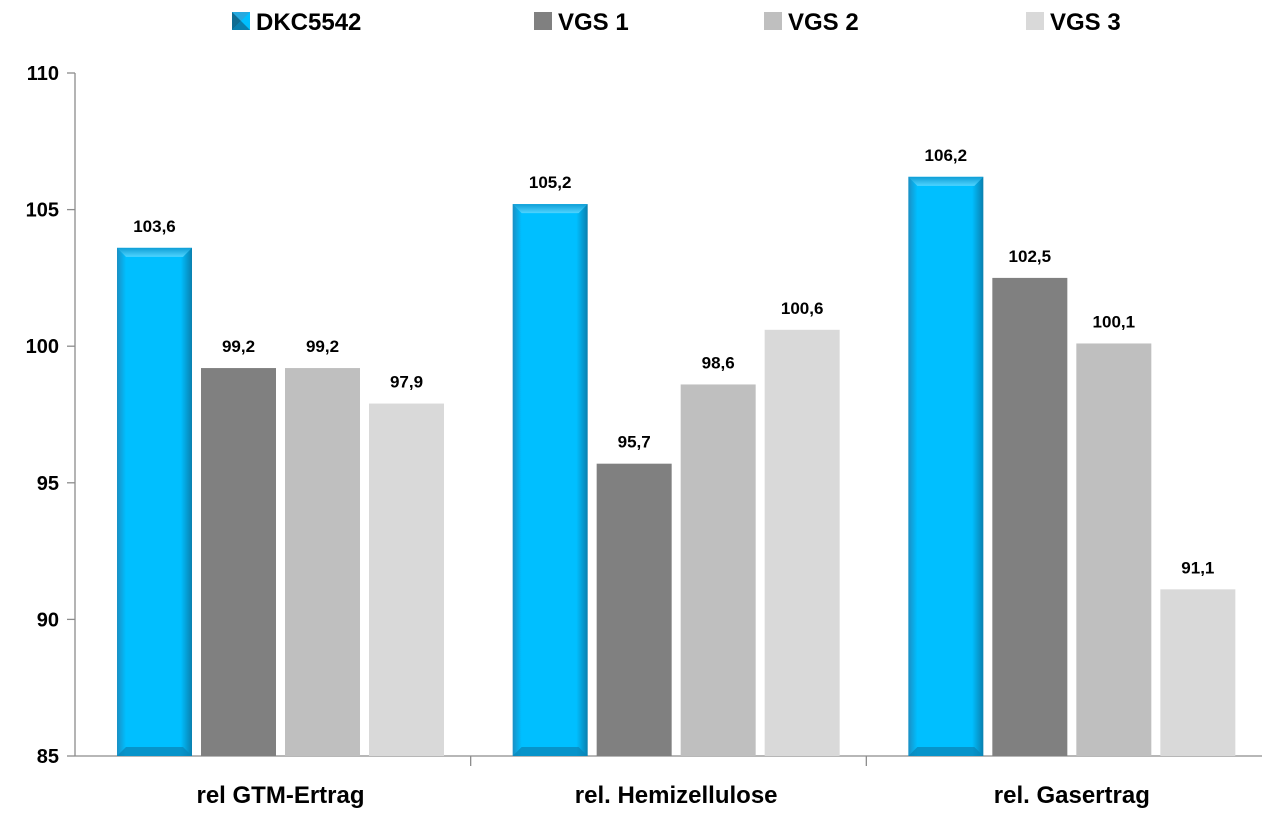  I want to click on bar-value-label: 105,2, so click(550, 182).